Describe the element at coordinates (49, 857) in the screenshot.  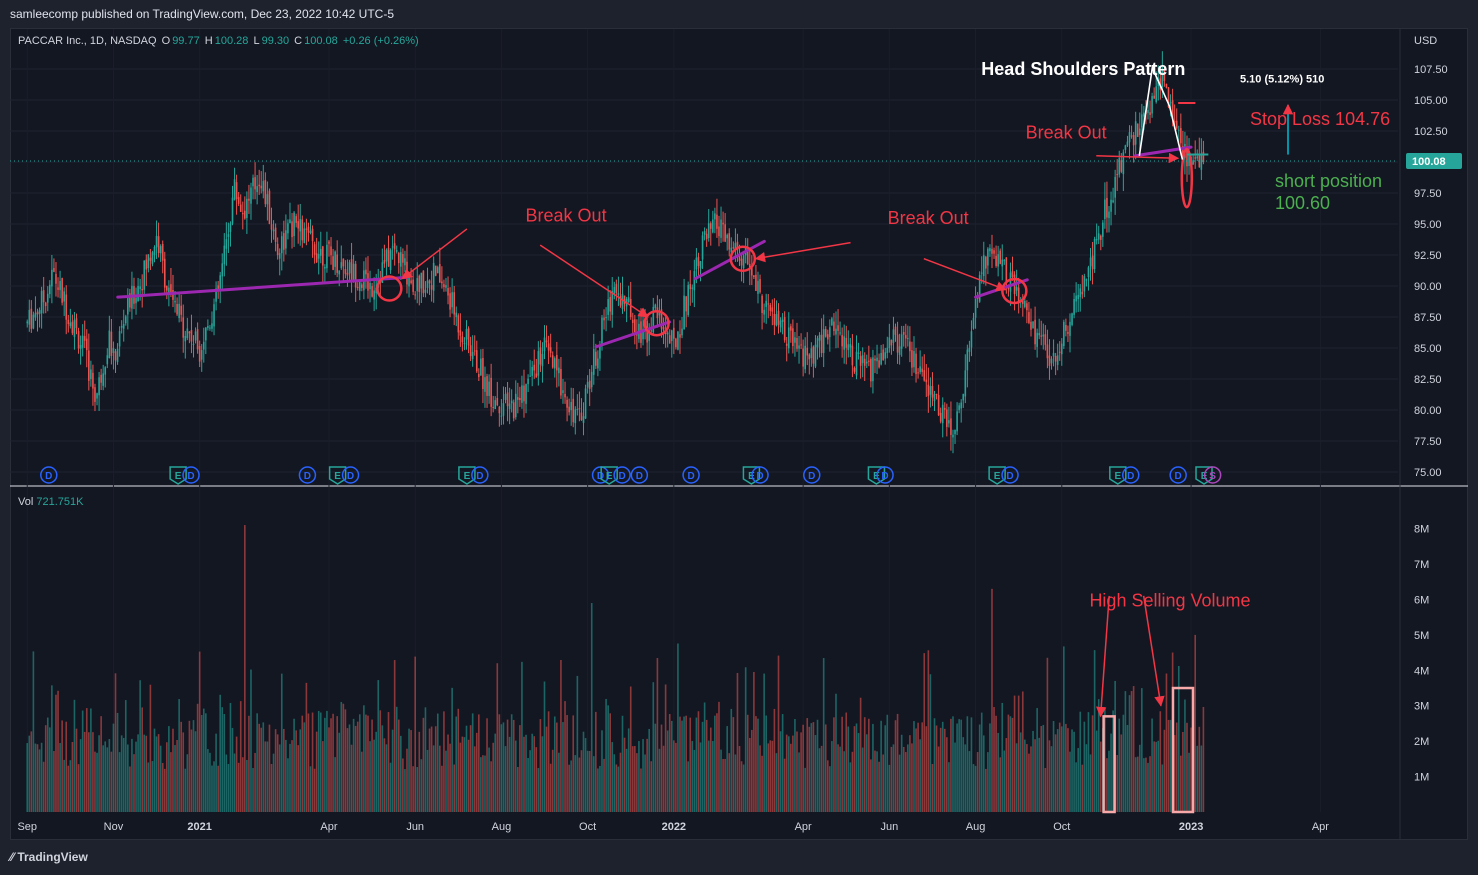
I see `tradingview-logo: ⁄⁄ TradingView` at that location.